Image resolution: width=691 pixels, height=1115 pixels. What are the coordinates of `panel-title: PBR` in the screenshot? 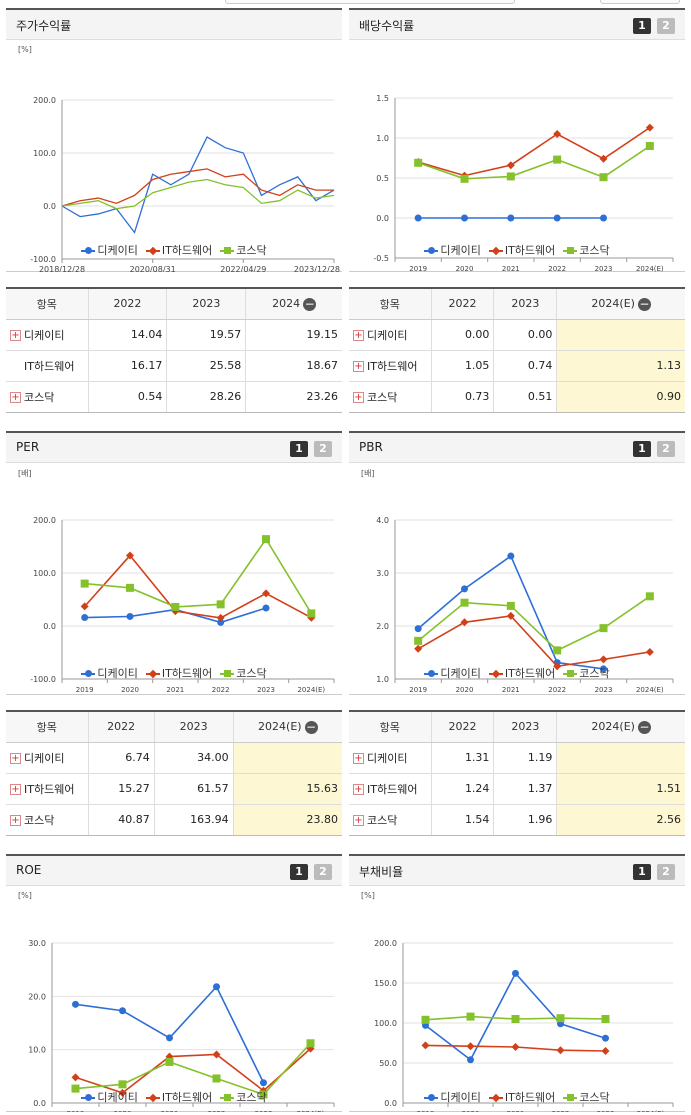 It's located at (371, 447).